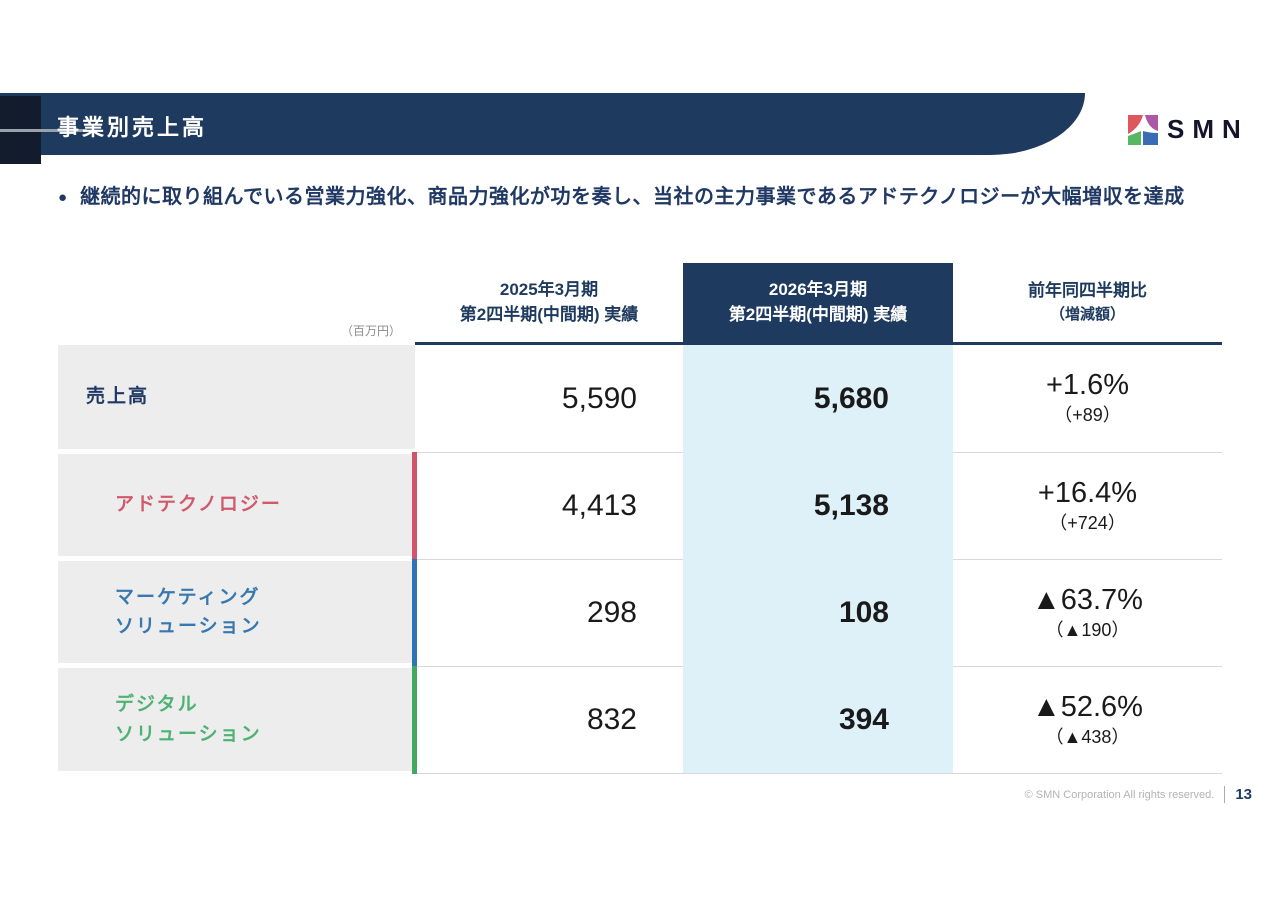  What do you see at coordinates (1087, 522) in the screenshot?
I see `yoy-amount: （+724）` at bounding box center [1087, 522].